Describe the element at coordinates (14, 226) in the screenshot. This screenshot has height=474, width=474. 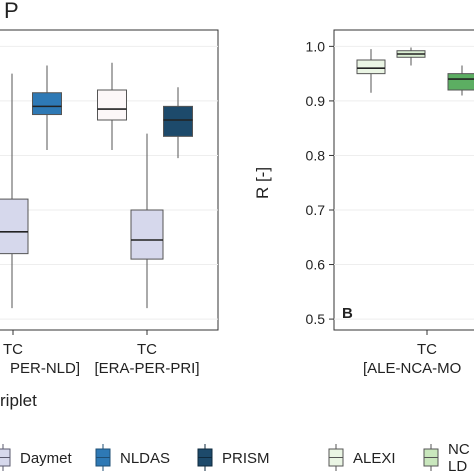
I see `left-box-daymet-0-iqr-box` at that location.